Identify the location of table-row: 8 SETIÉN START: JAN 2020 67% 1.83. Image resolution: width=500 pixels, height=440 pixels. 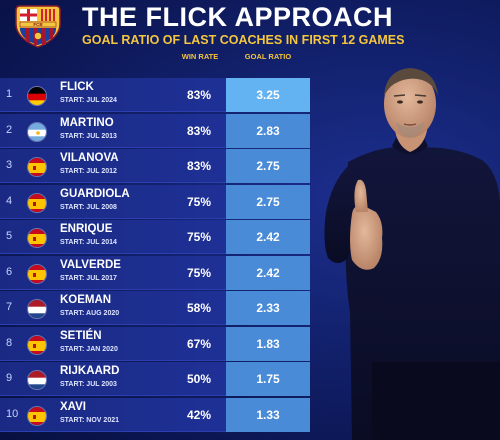
(155, 343).